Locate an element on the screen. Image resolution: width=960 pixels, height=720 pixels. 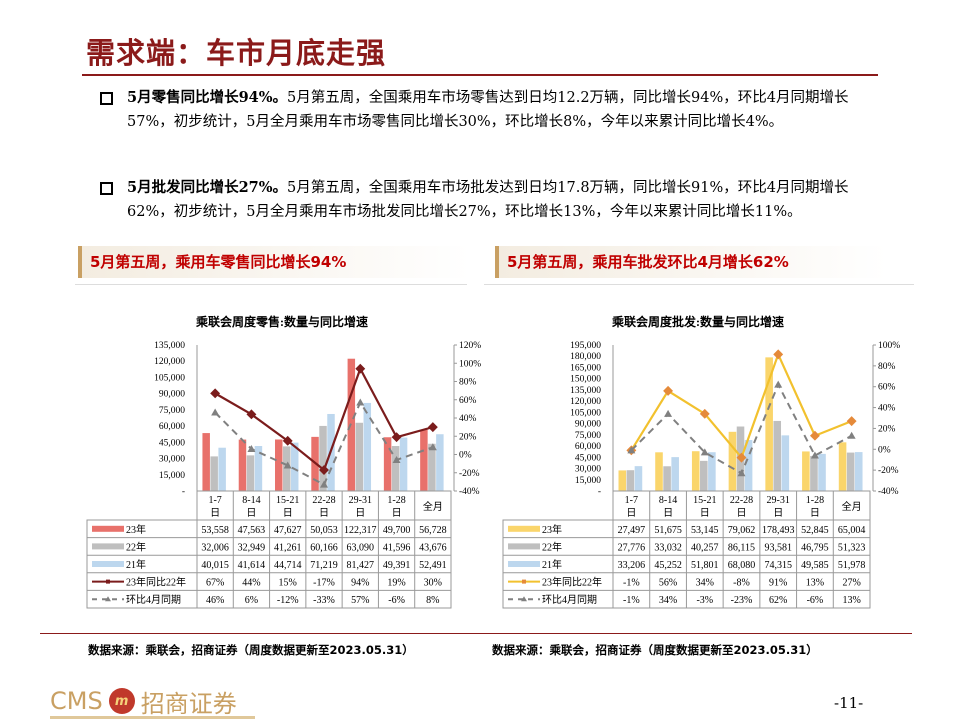
table-cell: 19% is located at coordinates (396, 583).